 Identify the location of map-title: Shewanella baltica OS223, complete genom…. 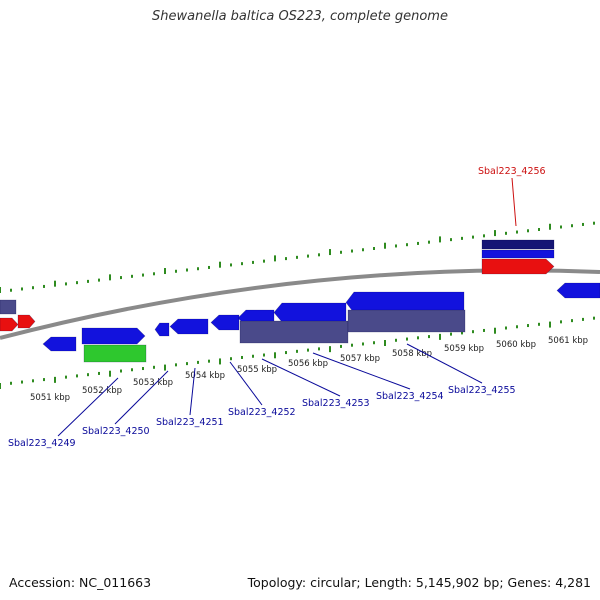
(300, 16).